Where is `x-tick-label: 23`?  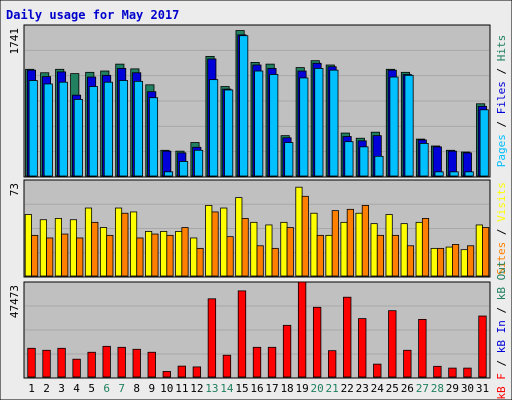 x-tick-label: 23 is located at coordinates (362, 388).